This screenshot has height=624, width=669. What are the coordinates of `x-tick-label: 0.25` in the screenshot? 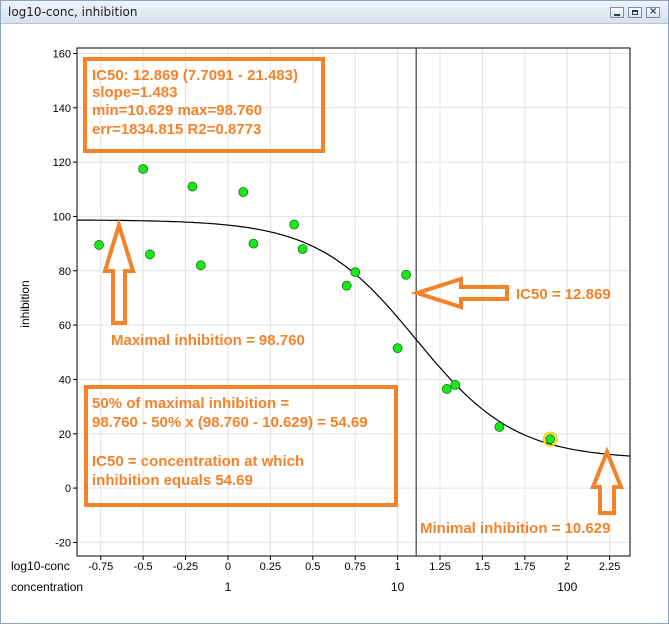 It's located at (270, 567).